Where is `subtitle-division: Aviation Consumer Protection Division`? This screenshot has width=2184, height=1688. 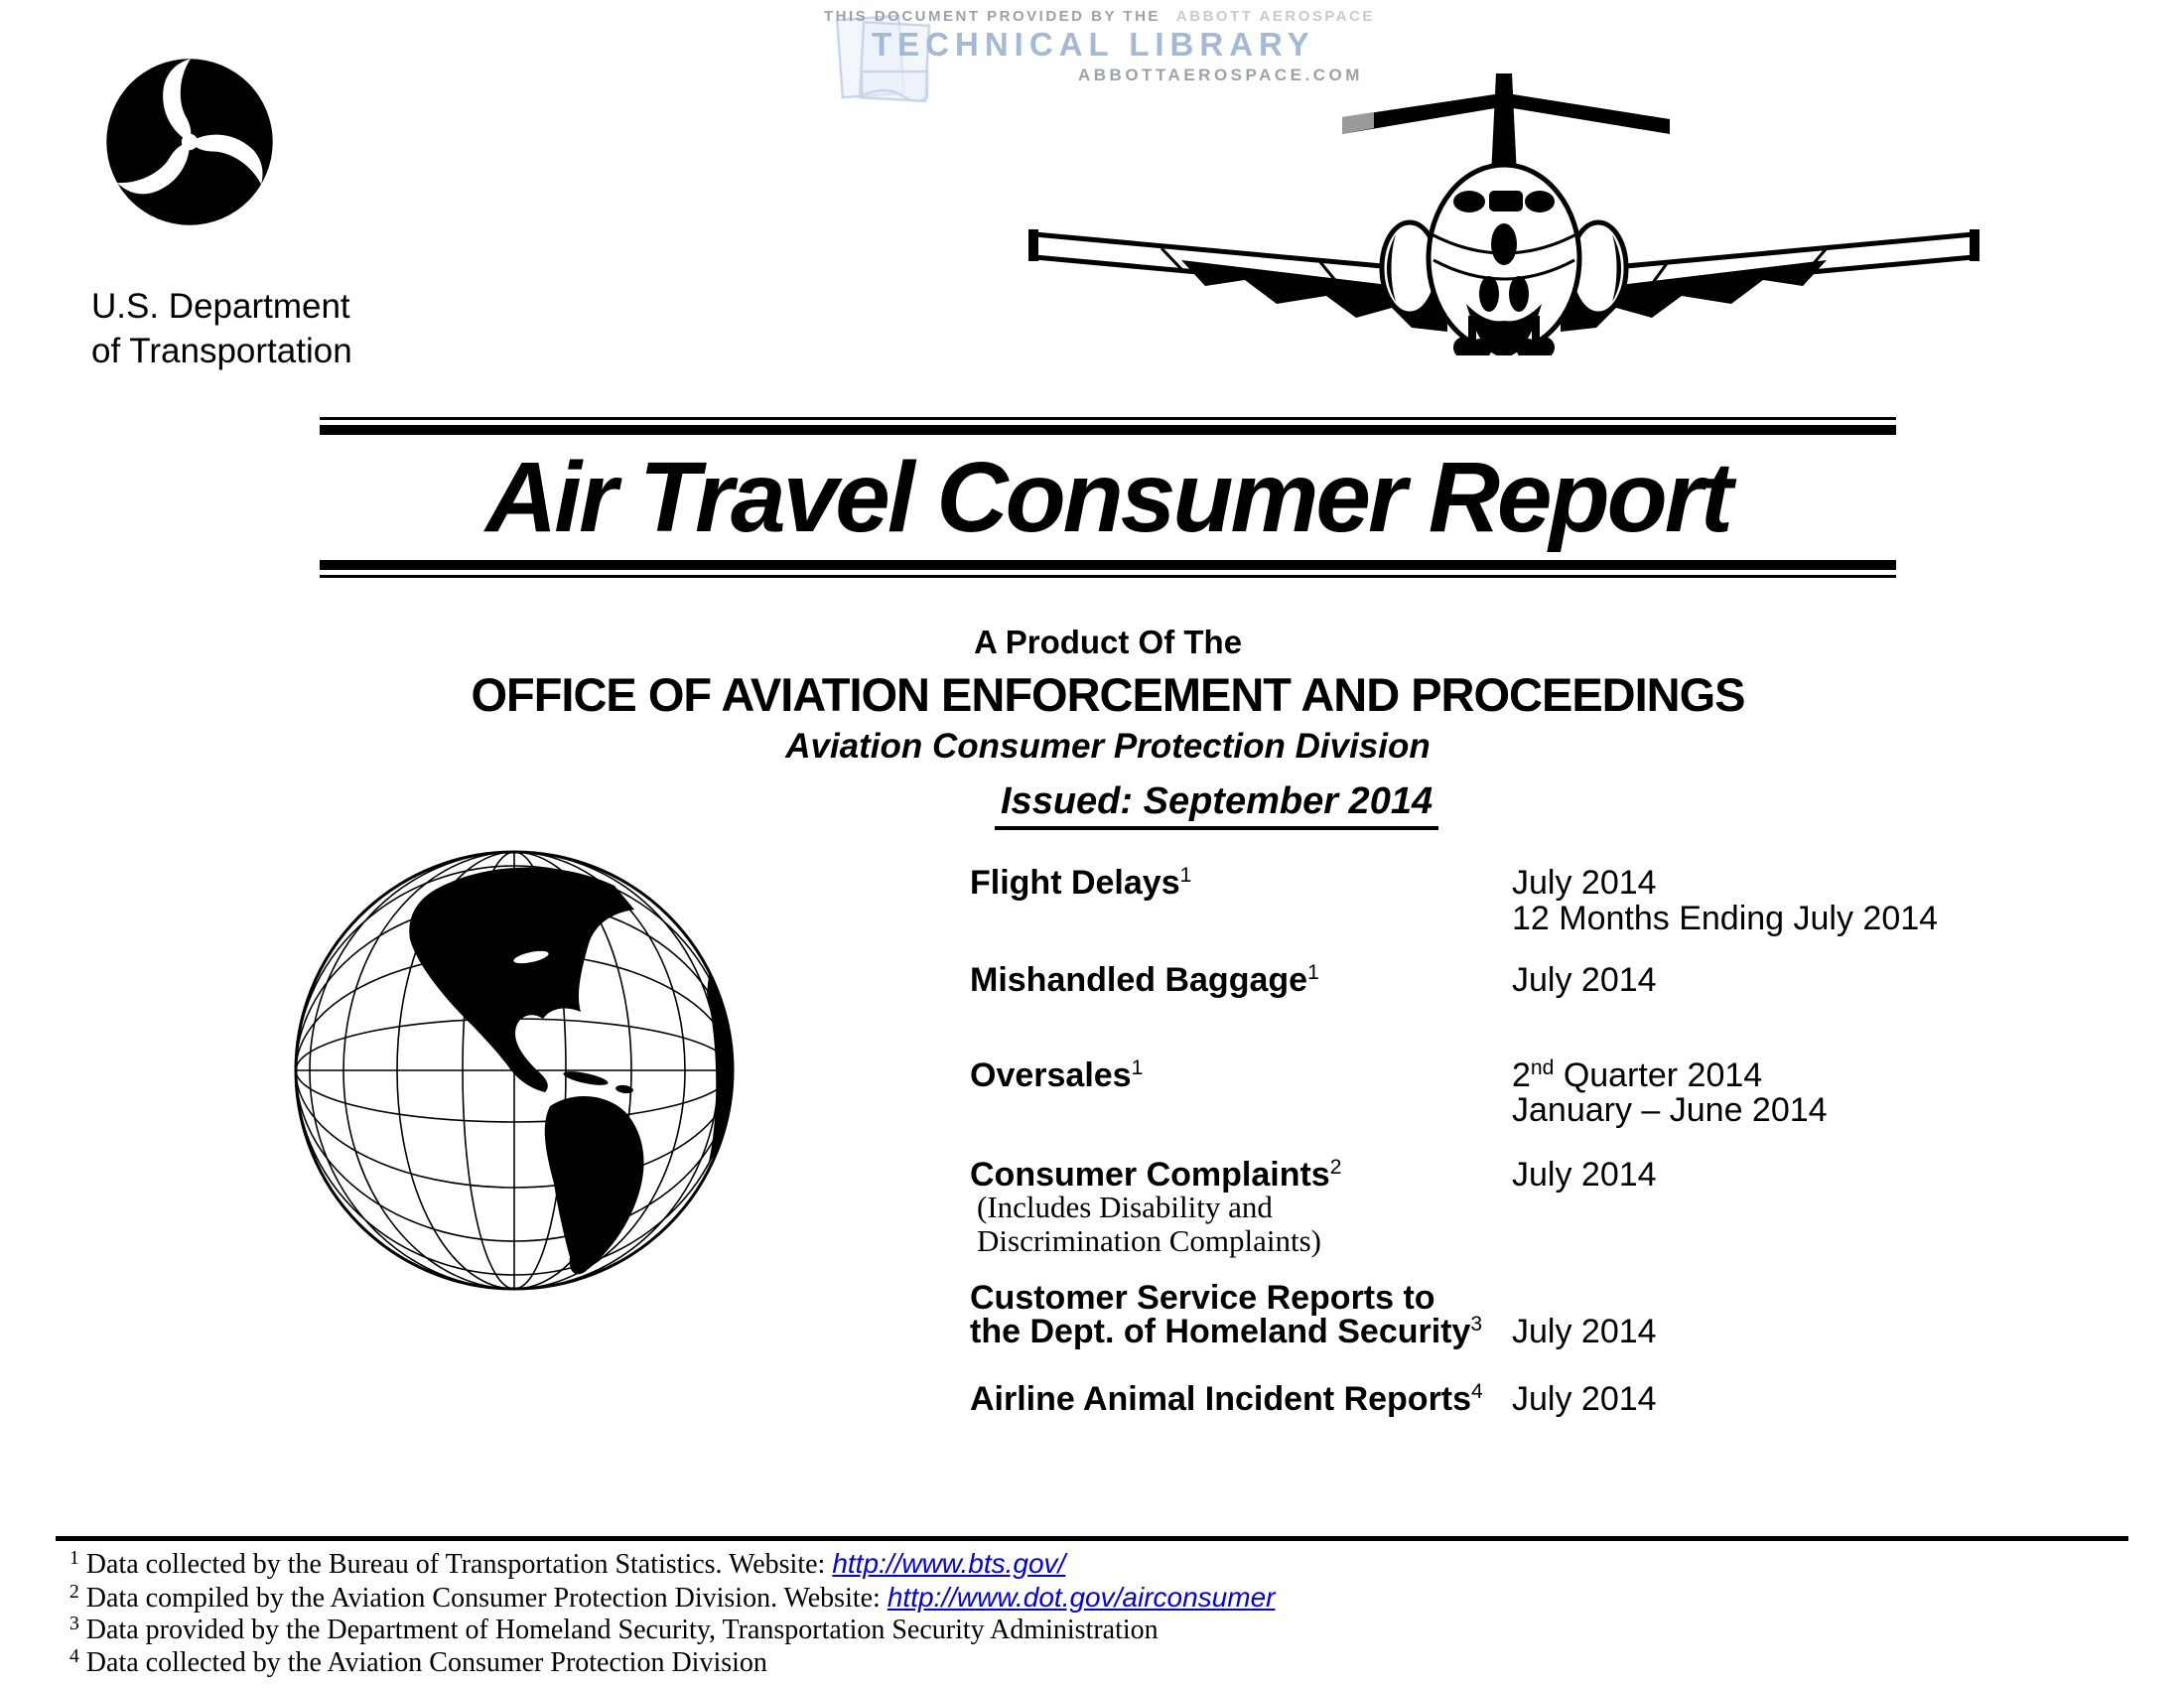
subtitle-division: Aviation Consumer Protection Division is located at coordinates (1108, 746).